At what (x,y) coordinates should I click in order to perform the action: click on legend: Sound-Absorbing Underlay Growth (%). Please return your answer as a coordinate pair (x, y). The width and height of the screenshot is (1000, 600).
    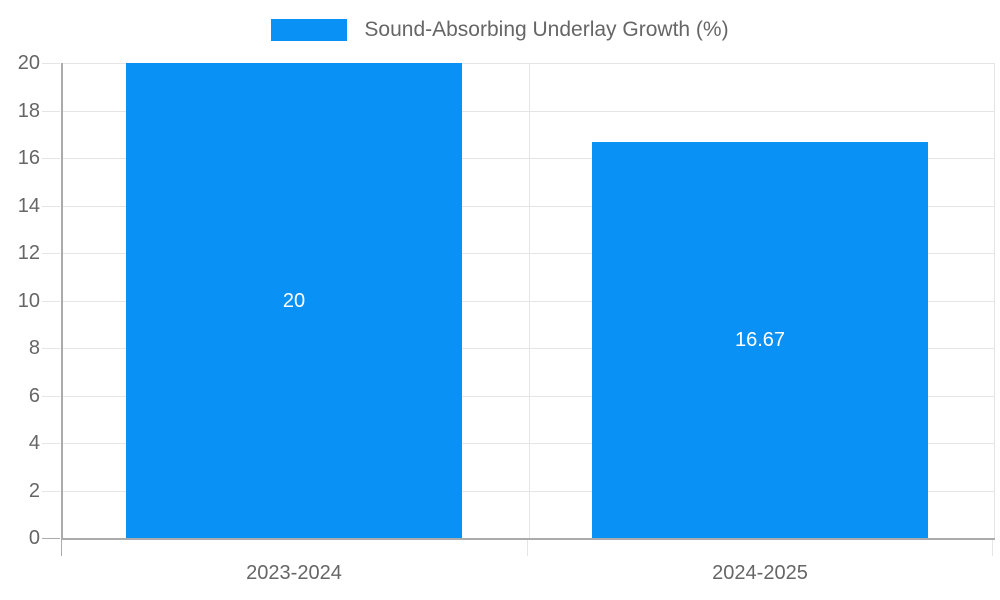
    Looking at the image, I should click on (500, 30).